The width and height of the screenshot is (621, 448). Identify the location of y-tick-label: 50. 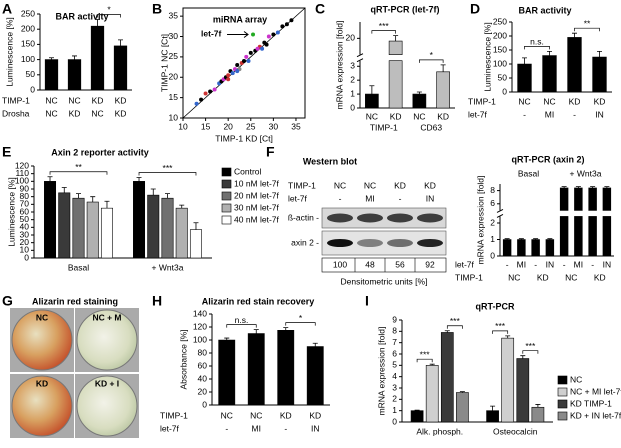
(31, 74).